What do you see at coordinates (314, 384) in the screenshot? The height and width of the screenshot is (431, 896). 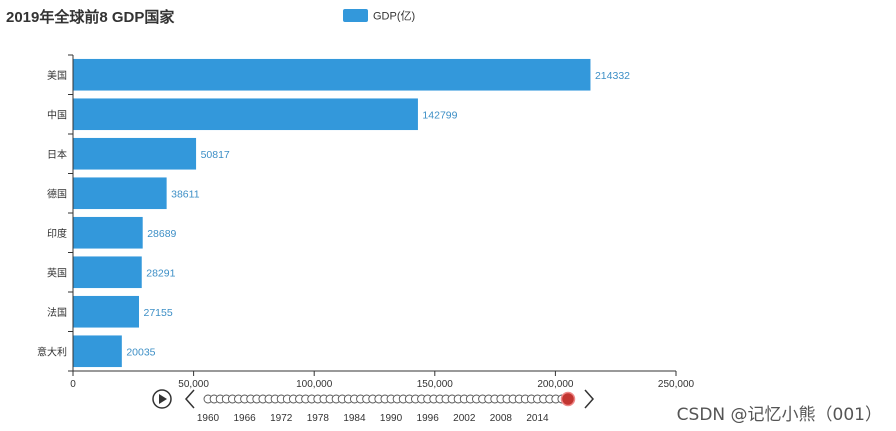 I see `x-tick-label: 100,000` at bounding box center [314, 384].